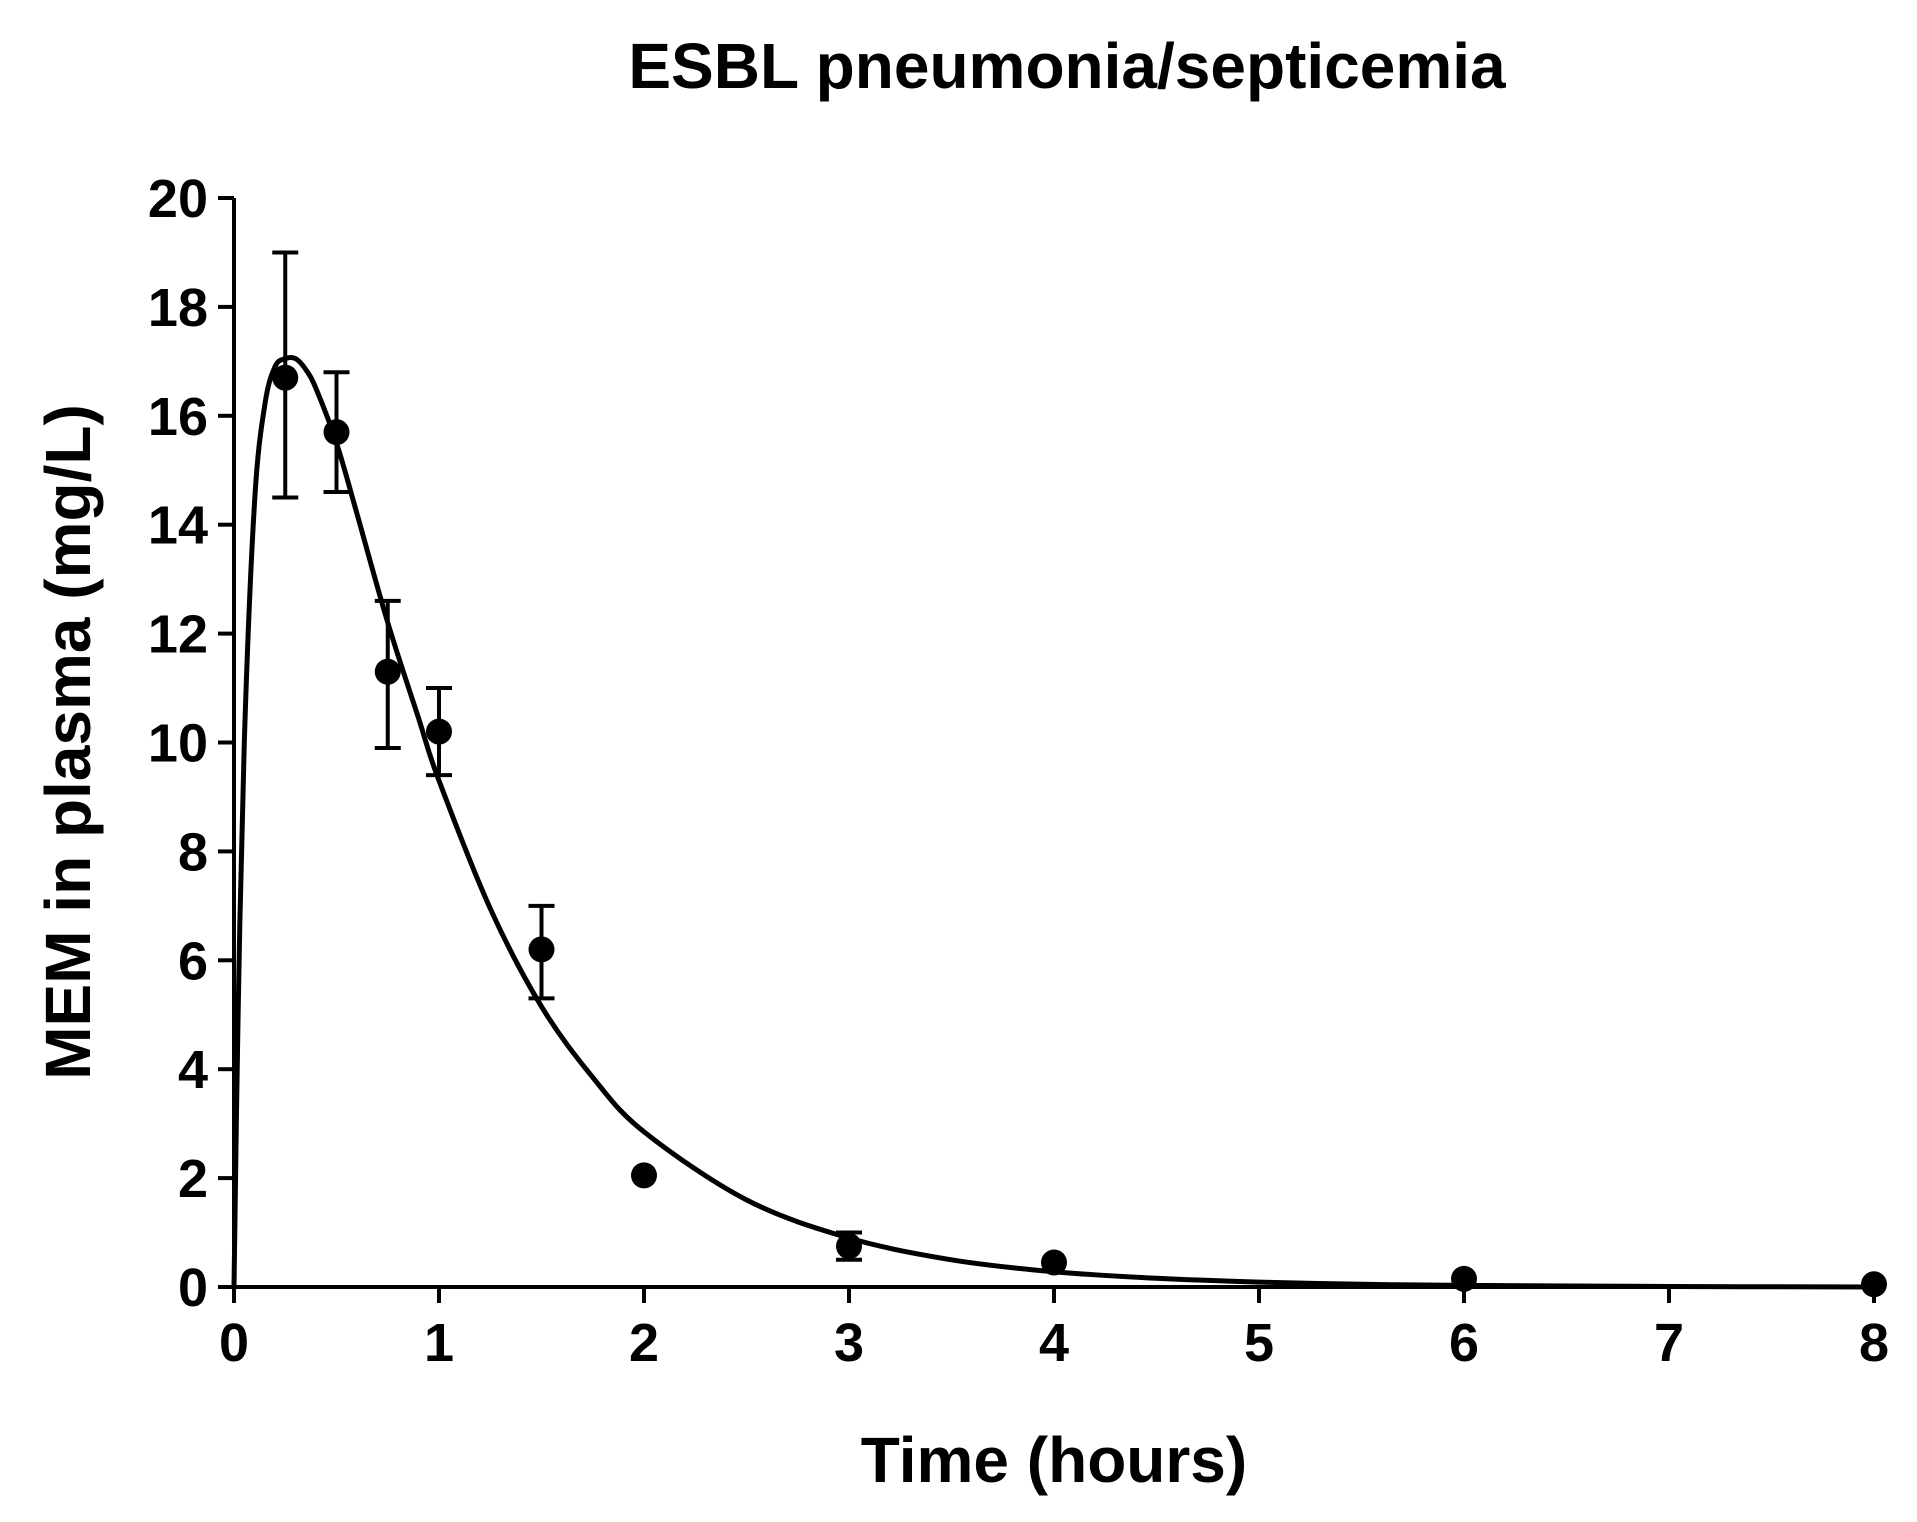 This screenshot has height=1522, width=1917. I want to click on y-tick-label: 8, so click(193, 852).